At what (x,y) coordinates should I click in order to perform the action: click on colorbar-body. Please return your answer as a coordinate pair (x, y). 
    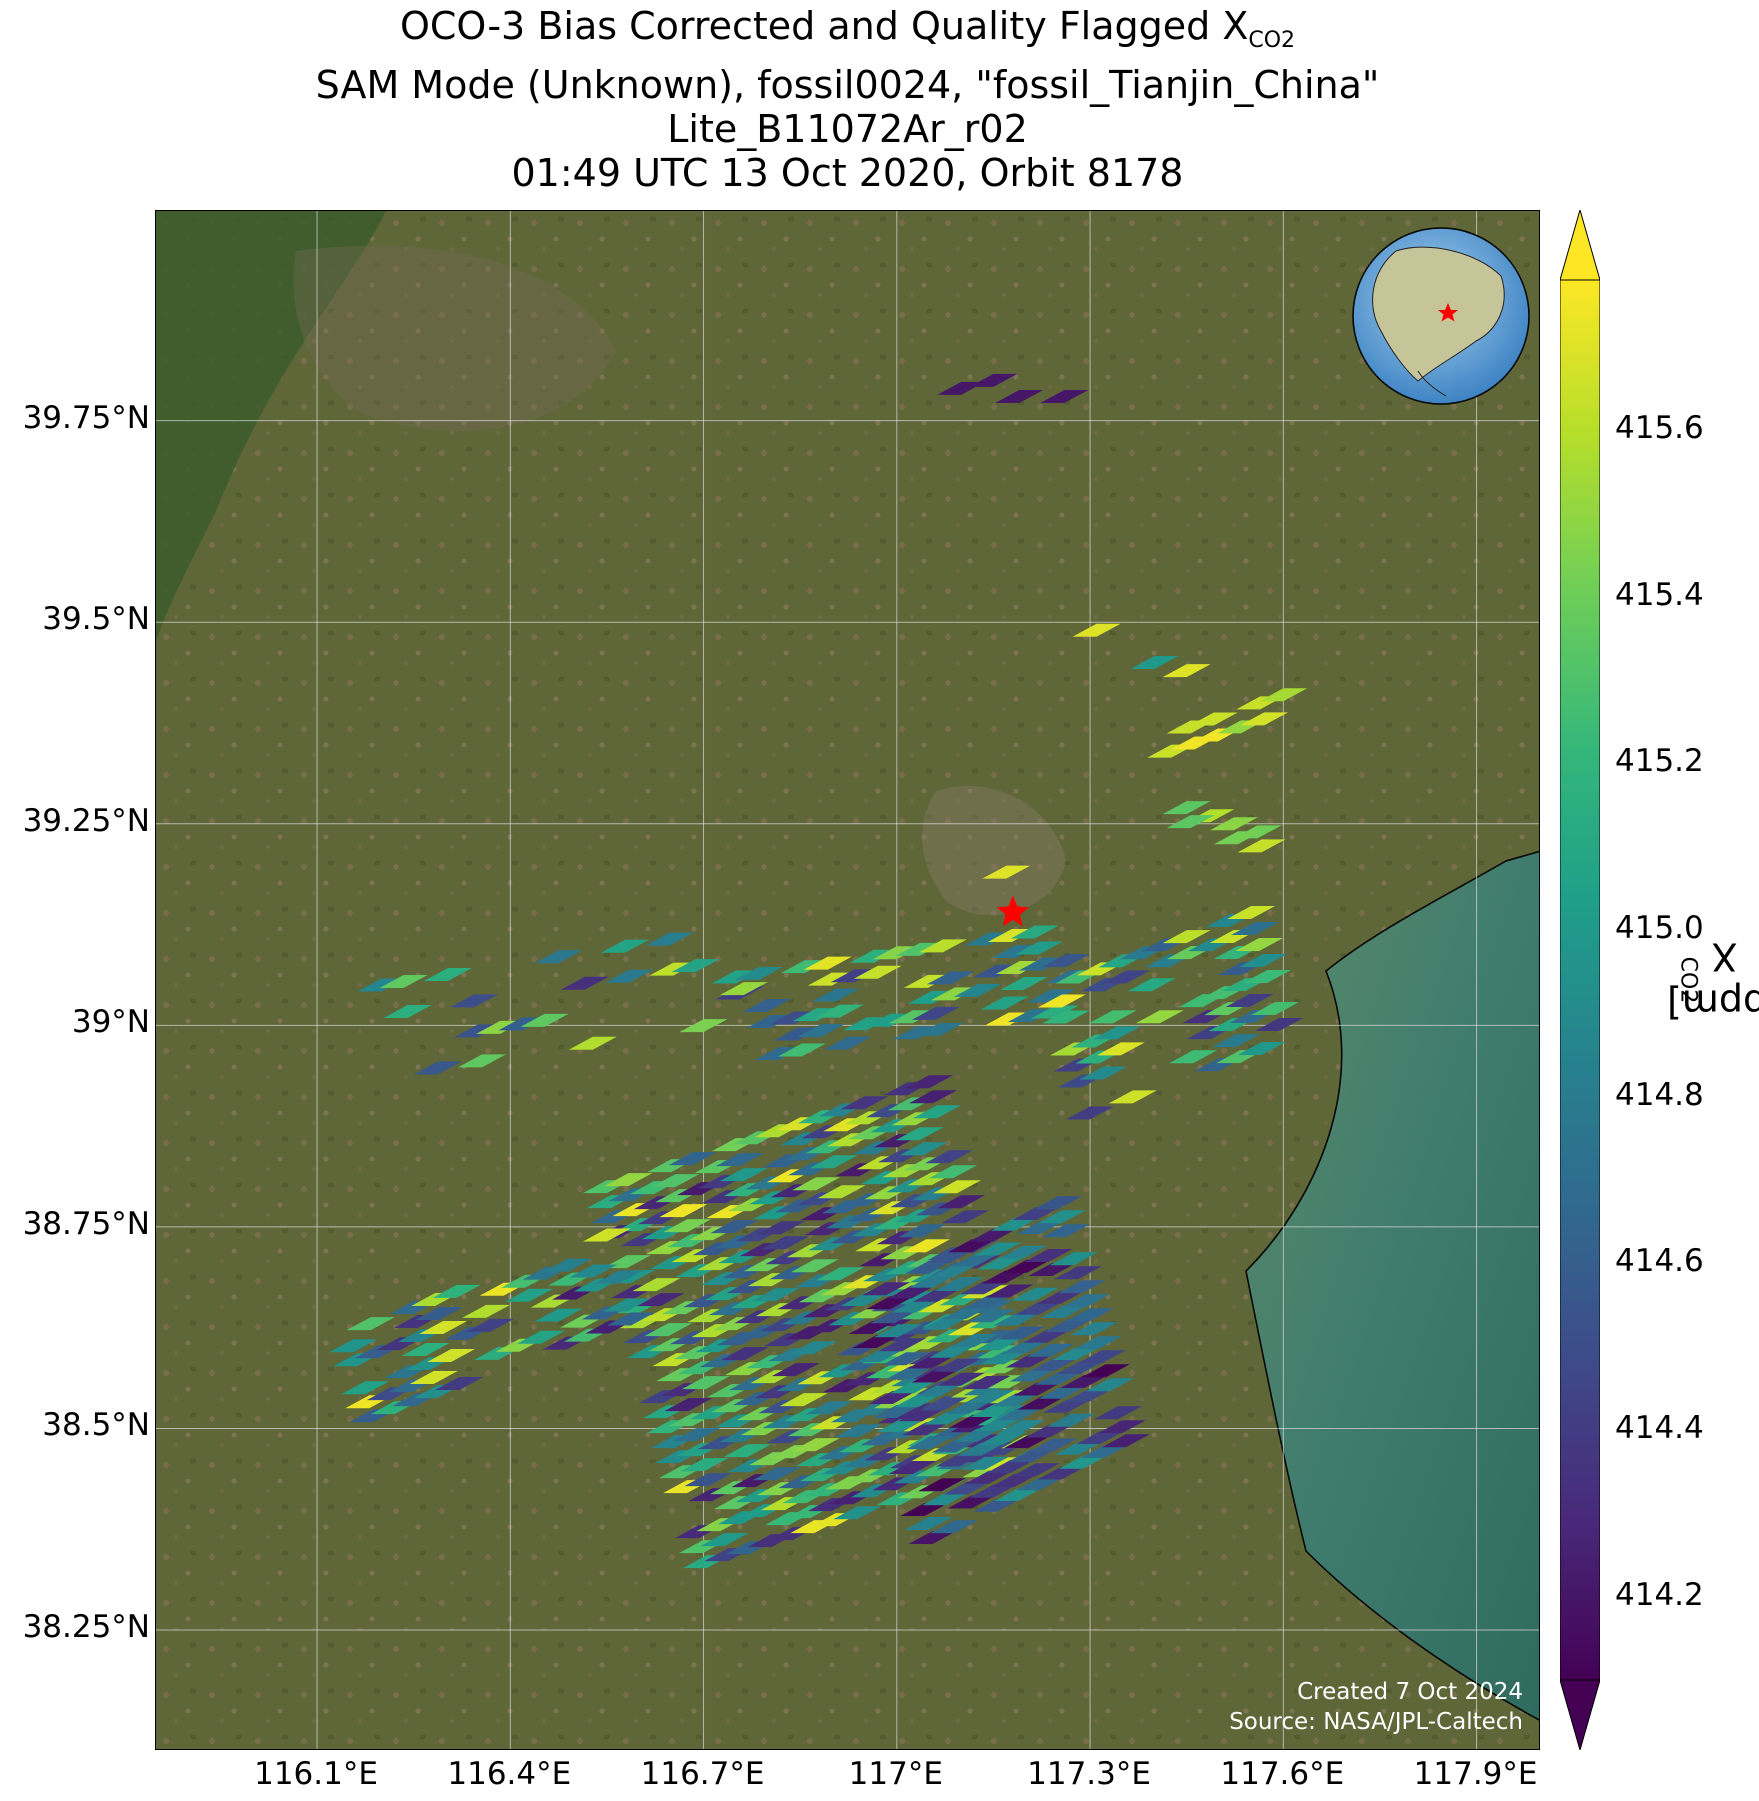
    Looking at the image, I should click on (1580, 980).